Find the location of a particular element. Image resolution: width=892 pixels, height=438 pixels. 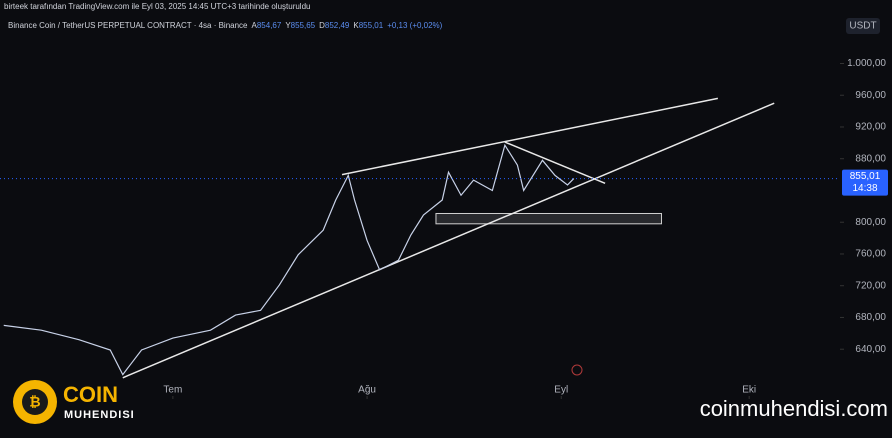

ohlc-label: K is located at coordinates (356, 25).